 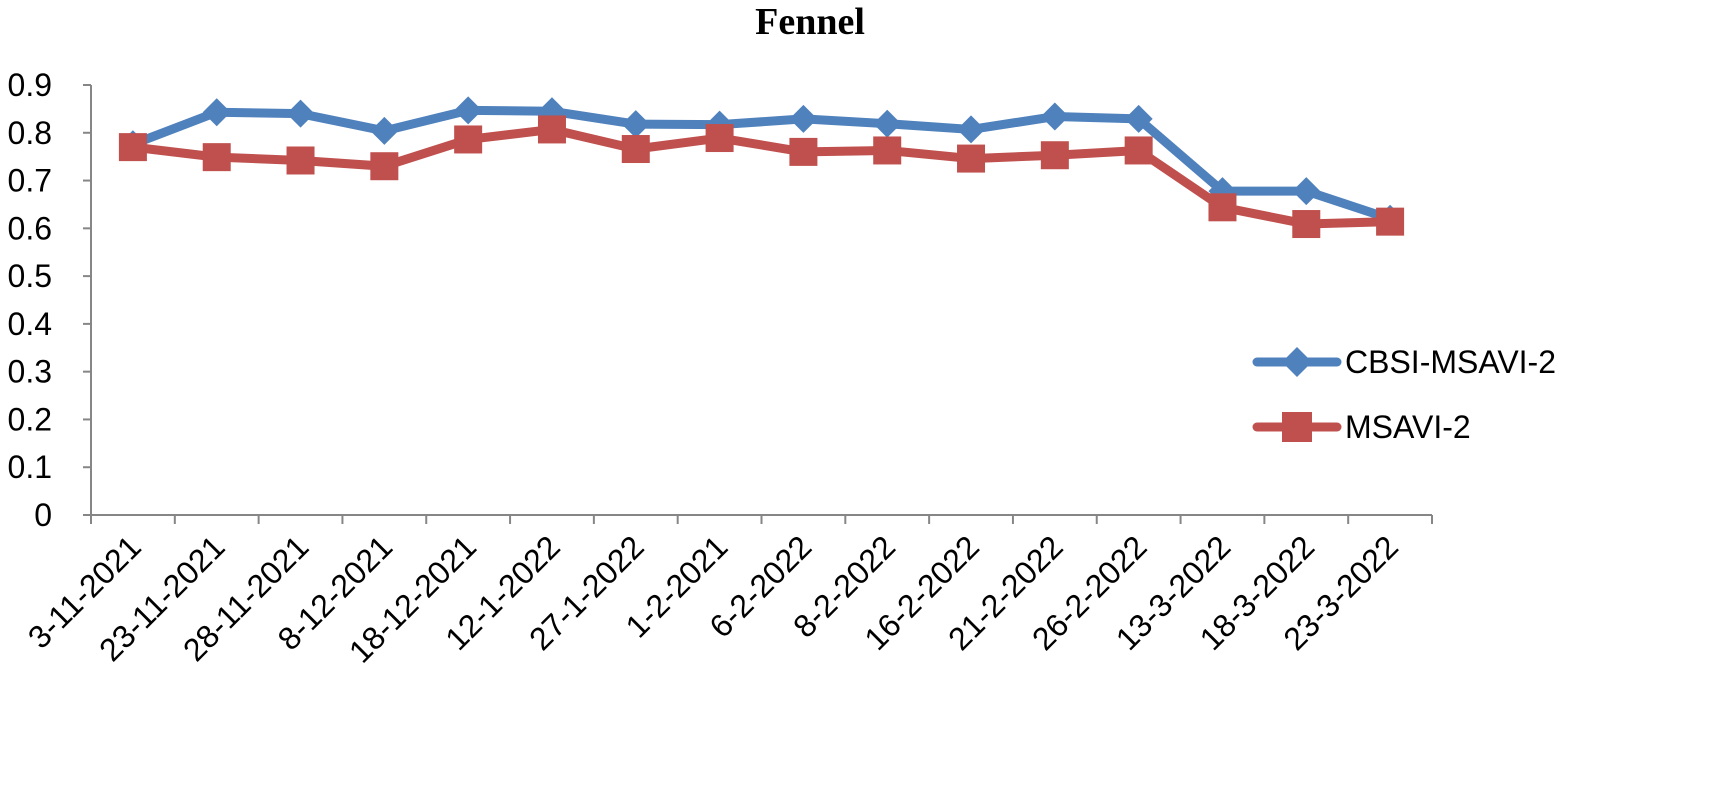 I want to click on y-tick-label: 0.3, so click(x=30, y=372).